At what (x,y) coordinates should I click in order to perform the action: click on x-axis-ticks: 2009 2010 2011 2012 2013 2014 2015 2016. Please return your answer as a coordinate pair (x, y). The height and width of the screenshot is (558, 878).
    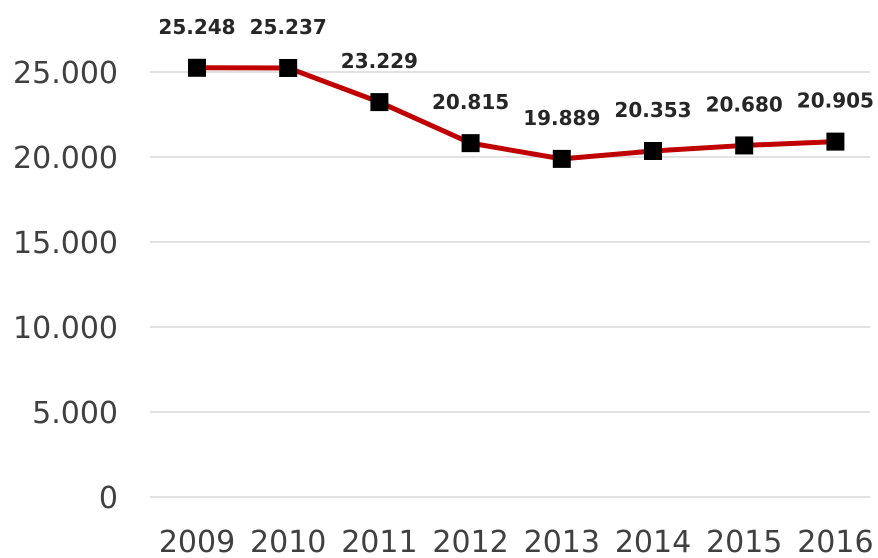
    Looking at the image, I should click on (516, 541).